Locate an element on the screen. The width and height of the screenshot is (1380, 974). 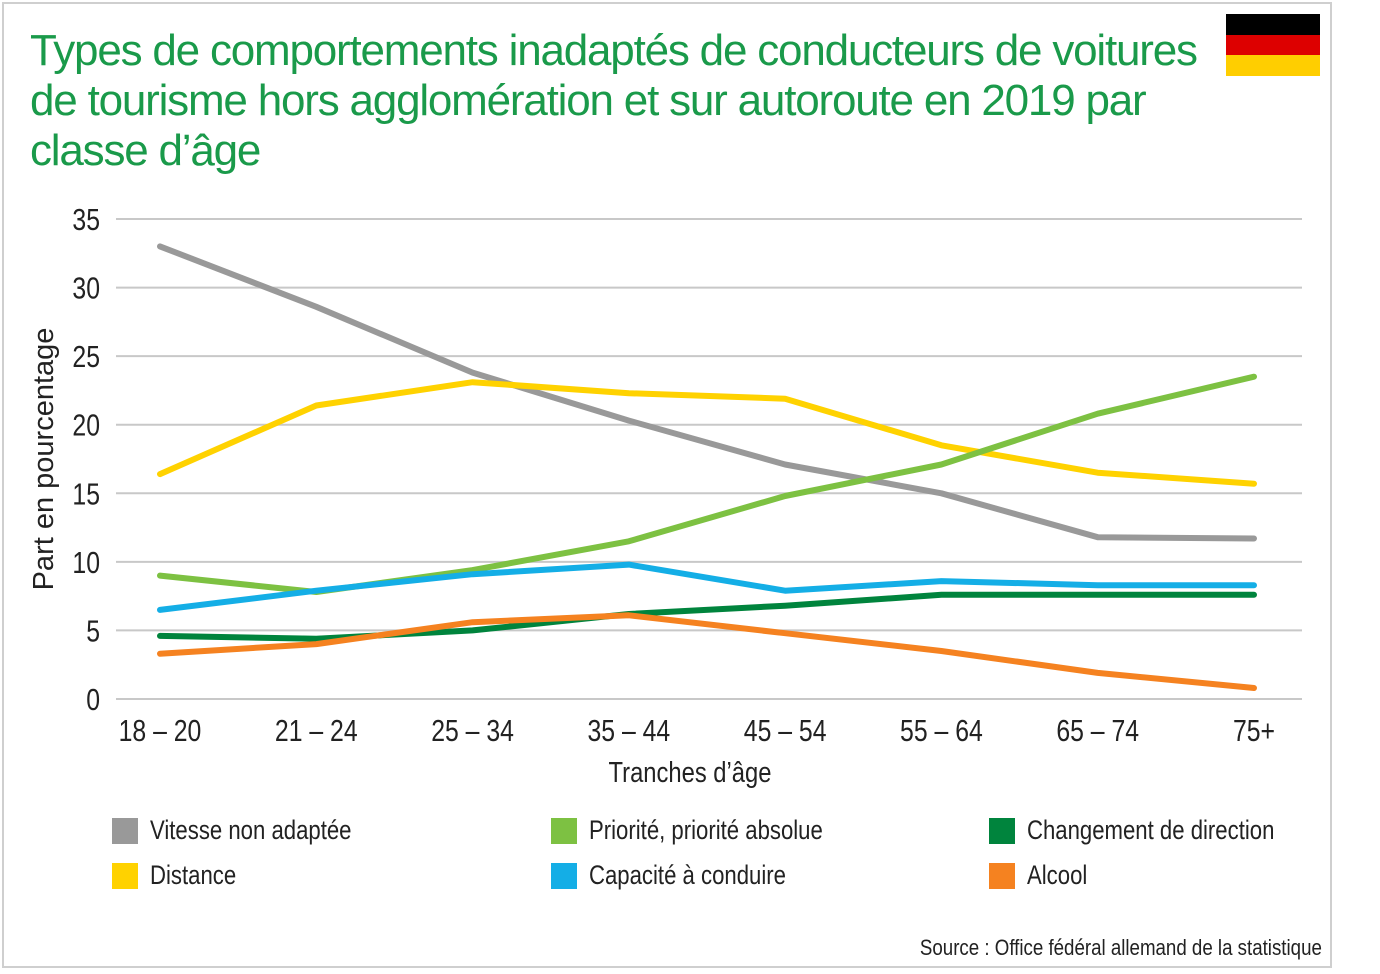
legend-label-capacite: Capacité à conduire is located at coordinates (687, 875).